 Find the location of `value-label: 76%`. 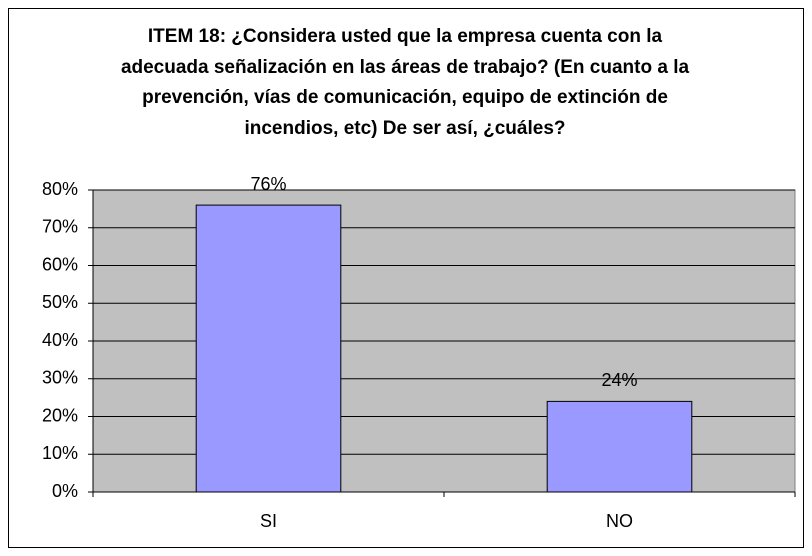

value-label: 76% is located at coordinates (268, 184).